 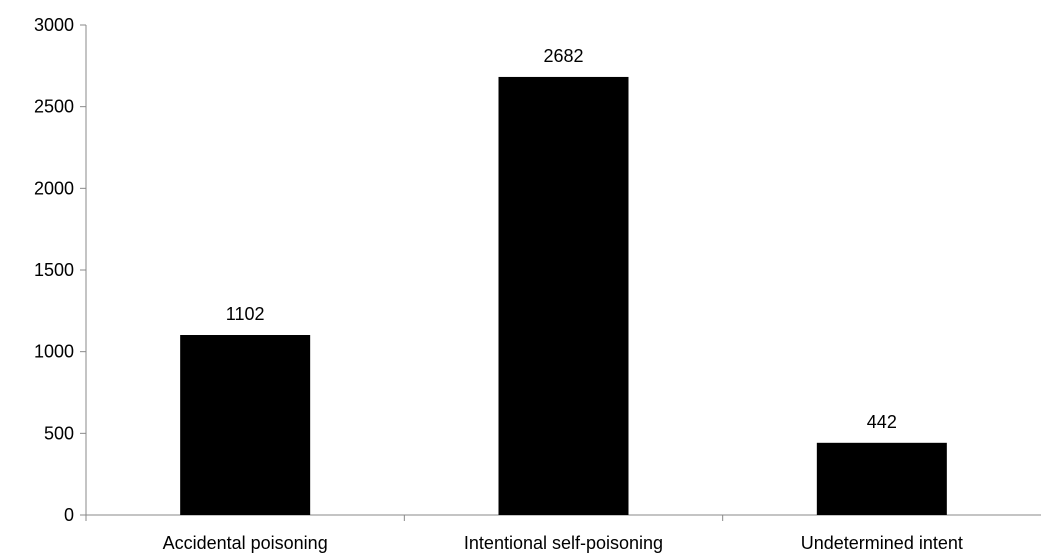 What do you see at coordinates (54, 352) in the screenshot?
I see `y-tick-label: 1000` at bounding box center [54, 352].